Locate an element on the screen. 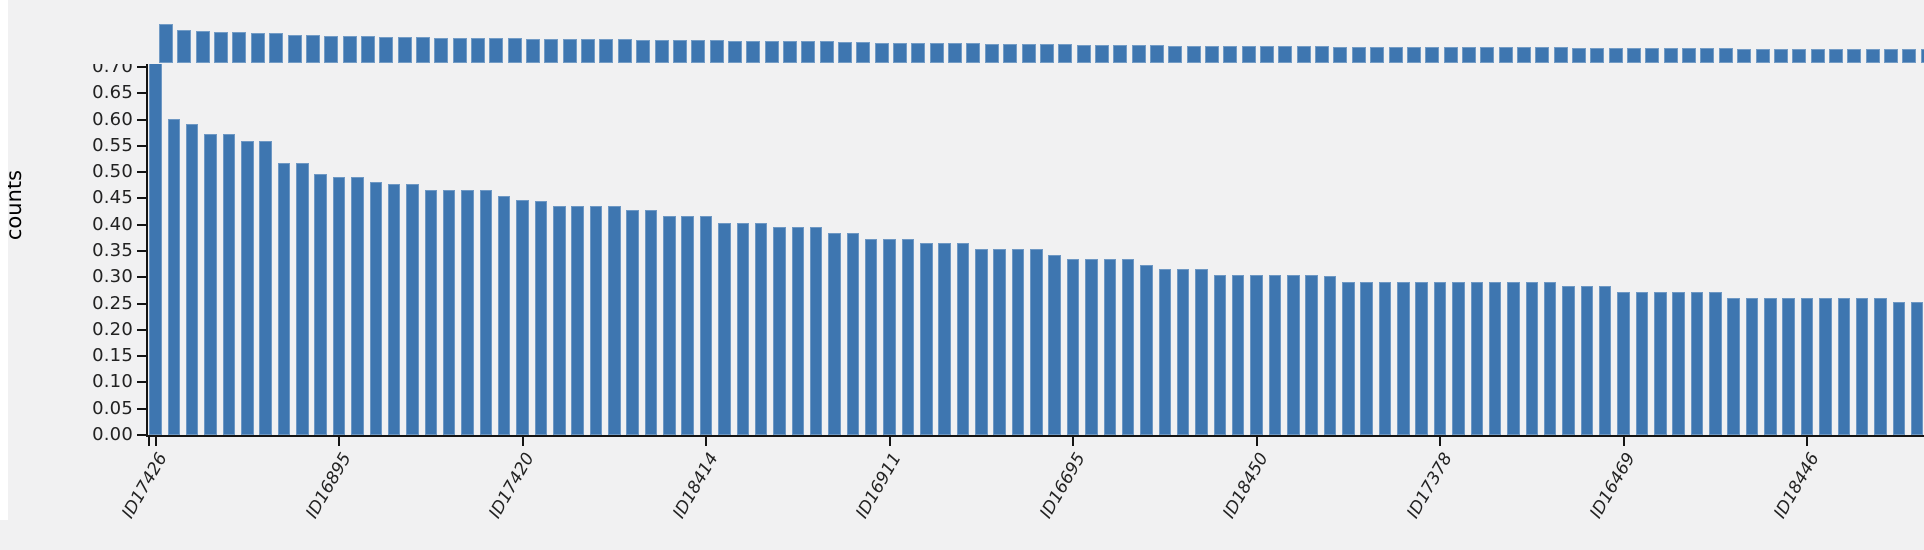 The height and width of the screenshot is (550, 1924). y-tick-label: 0.25 is located at coordinates (112, 303).